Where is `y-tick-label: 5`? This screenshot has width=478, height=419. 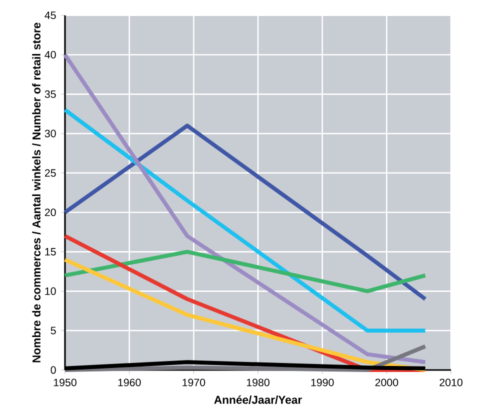 y-tick-label: 5 is located at coordinates (53, 330).